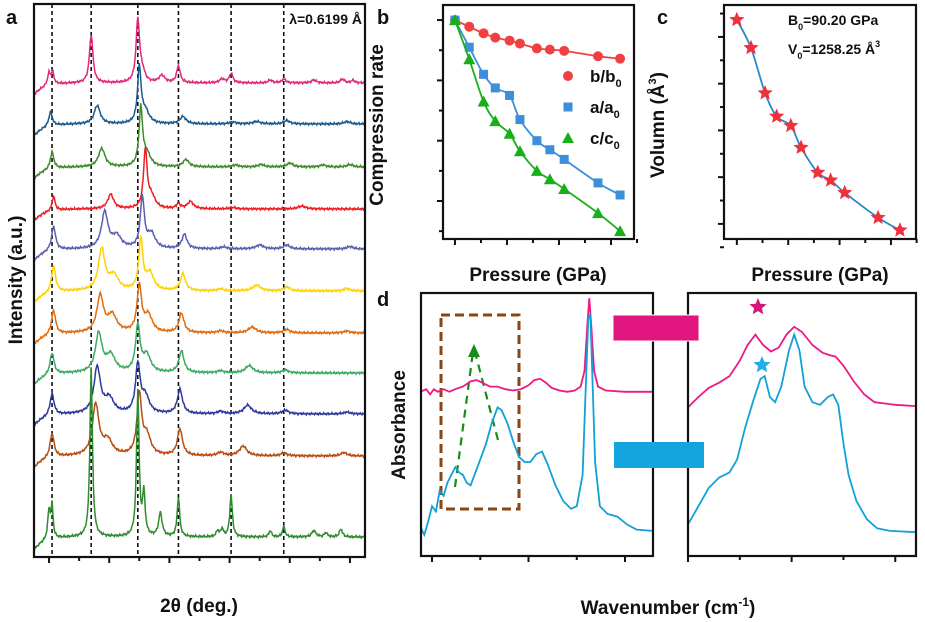 The height and width of the screenshot is (622, 925). What do you see at coordinates (536, 170) in the screenshot?
I see `point-c/c0-6` at bounding box center [536, 170].